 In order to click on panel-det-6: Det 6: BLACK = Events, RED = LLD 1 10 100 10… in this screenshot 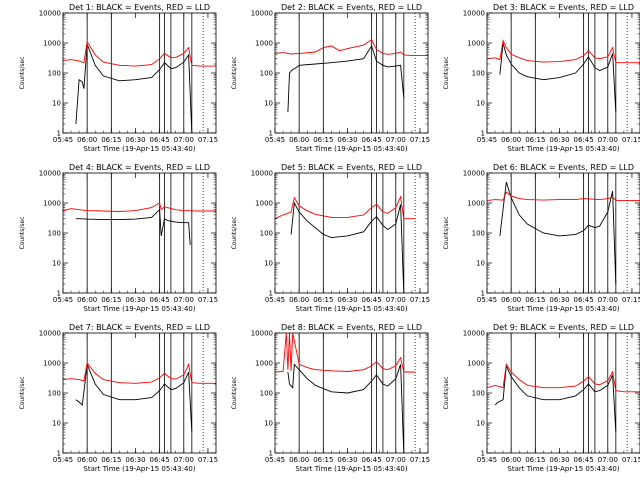, I will do `click(541, 238)`.